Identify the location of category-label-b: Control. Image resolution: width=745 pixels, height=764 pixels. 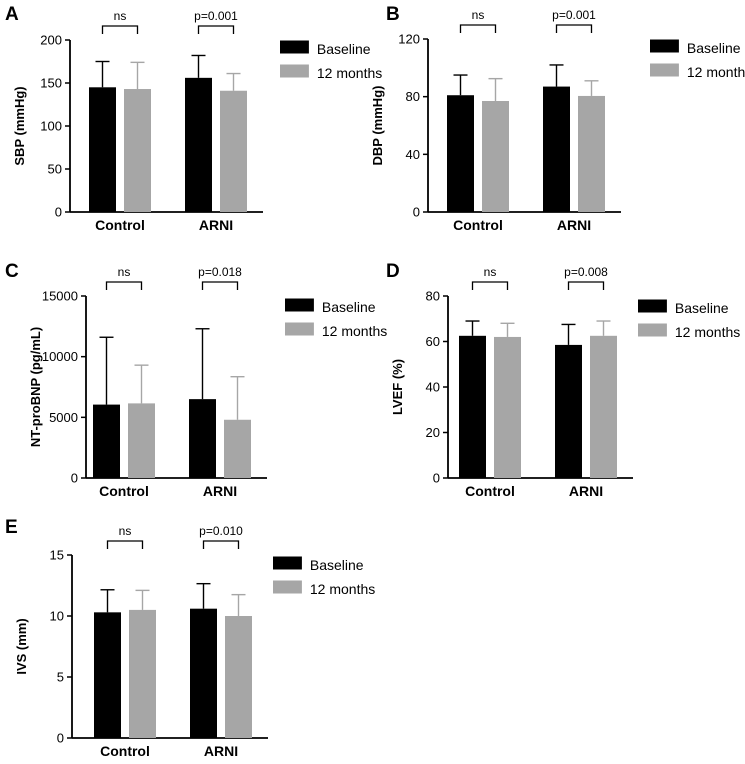
(478, 225).